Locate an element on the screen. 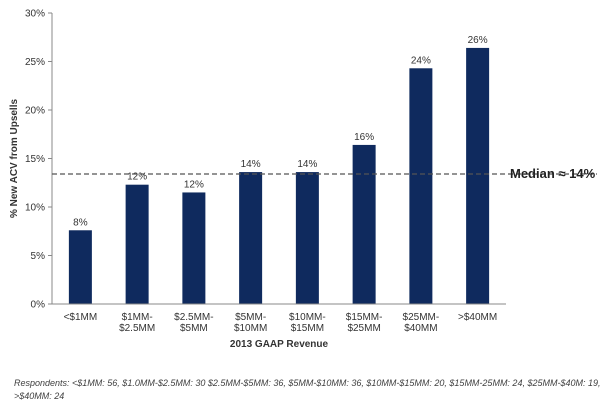 This screenshot has height=411, width=610. y-tick-label: 30% is located at coordinates (35, 14).